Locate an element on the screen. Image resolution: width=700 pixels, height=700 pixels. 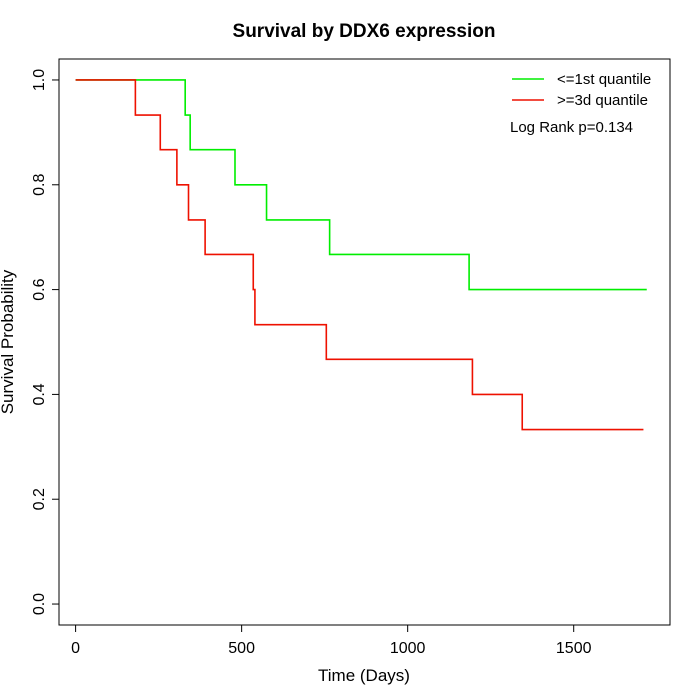
chart-title: Survival by DDX6 expression is located at coordinates (364, 31).